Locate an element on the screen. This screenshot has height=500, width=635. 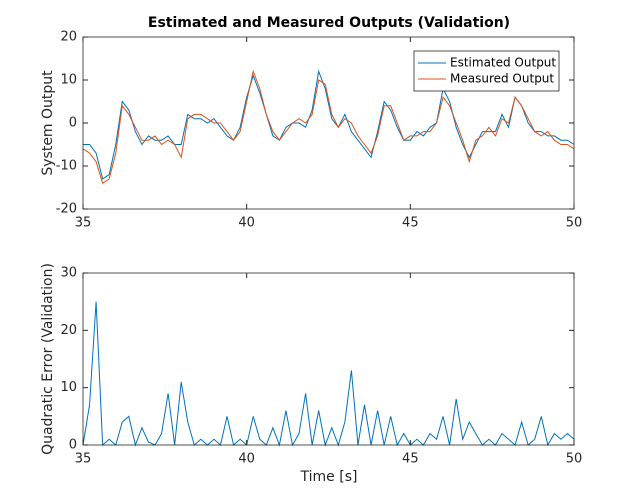
y-tick-label: -20 is located at coordinates (66, 209).